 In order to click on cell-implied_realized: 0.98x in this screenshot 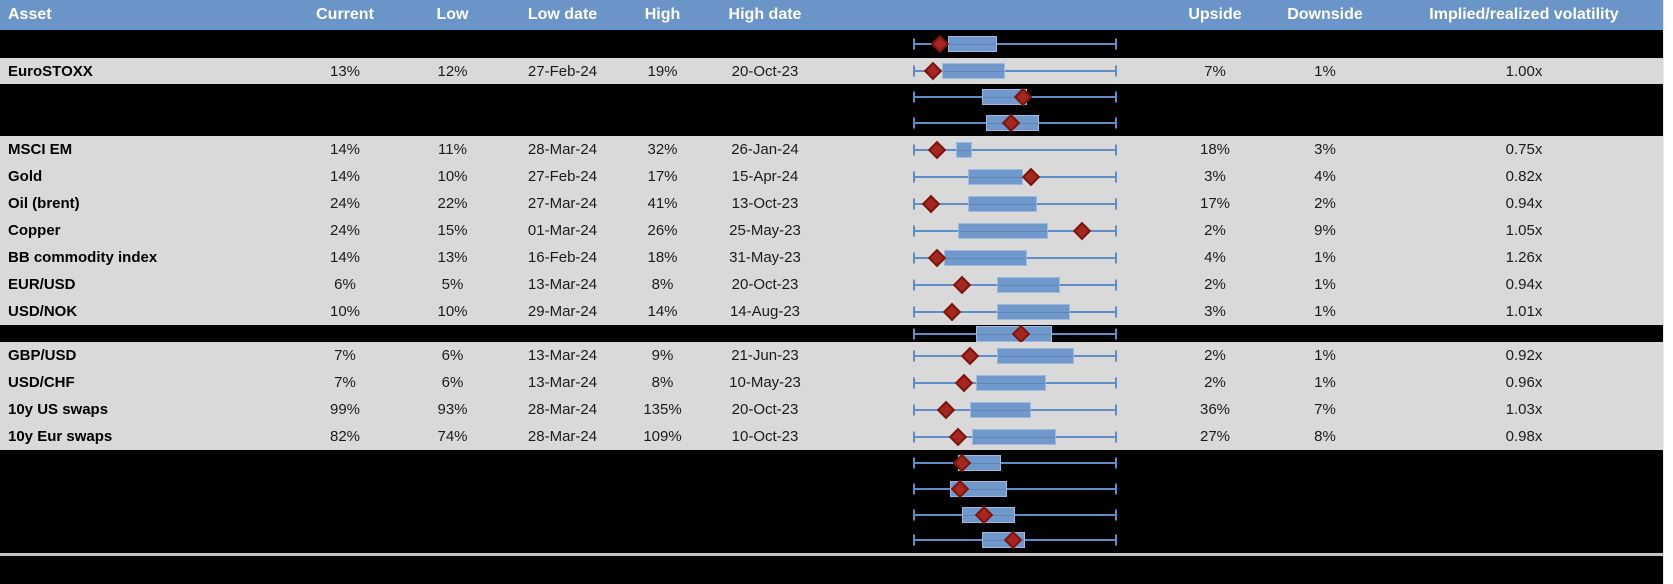, I will do `click(1524, 436)`.